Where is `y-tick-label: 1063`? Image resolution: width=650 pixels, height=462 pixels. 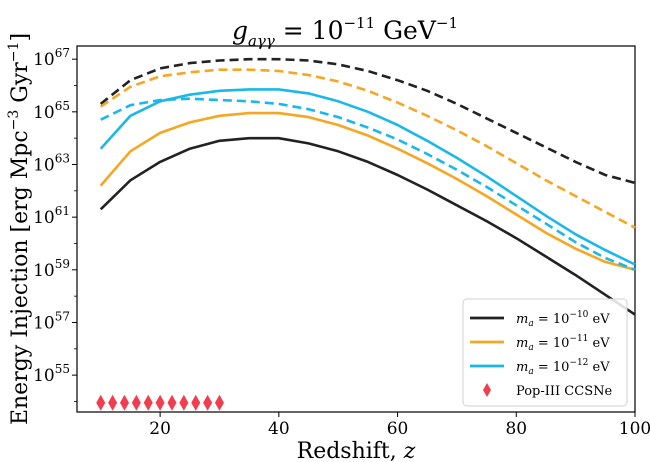
y-tick-label: 1063 is located at coordinates (51, 163).